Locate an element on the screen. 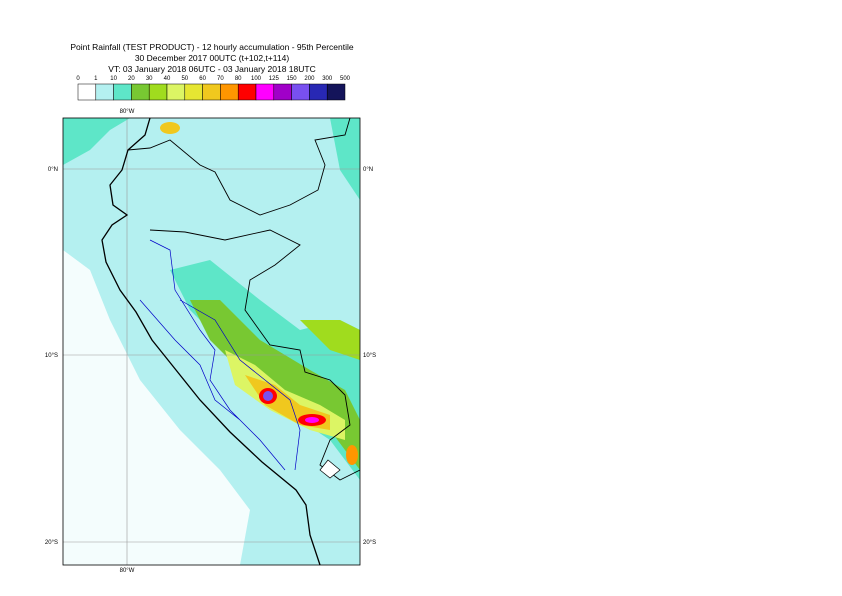 Image resolution: width=842 pixels, height=596 pixels. dry-area is located at coordinates (156, 407).